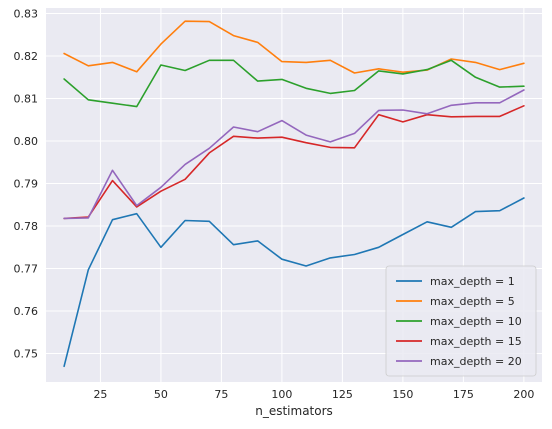  I want to click on x-tick-label: 175, so click(463, 394).